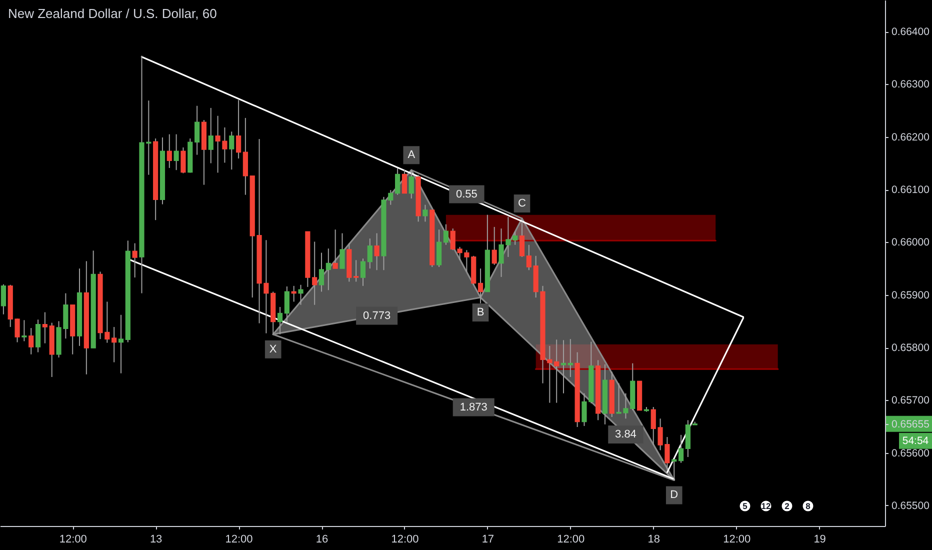 Image resolution: width=932 pixels, height=550 pixels. I want to click on x-tick-label: 16, so click(322, 540).